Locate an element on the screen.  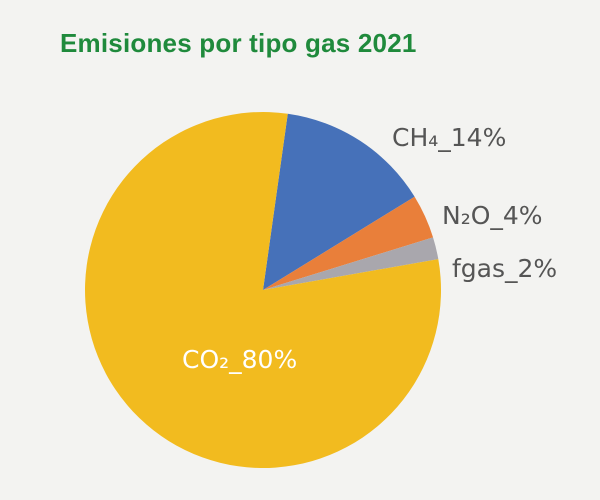
slice-fgas is located at coordinates (351, 263).